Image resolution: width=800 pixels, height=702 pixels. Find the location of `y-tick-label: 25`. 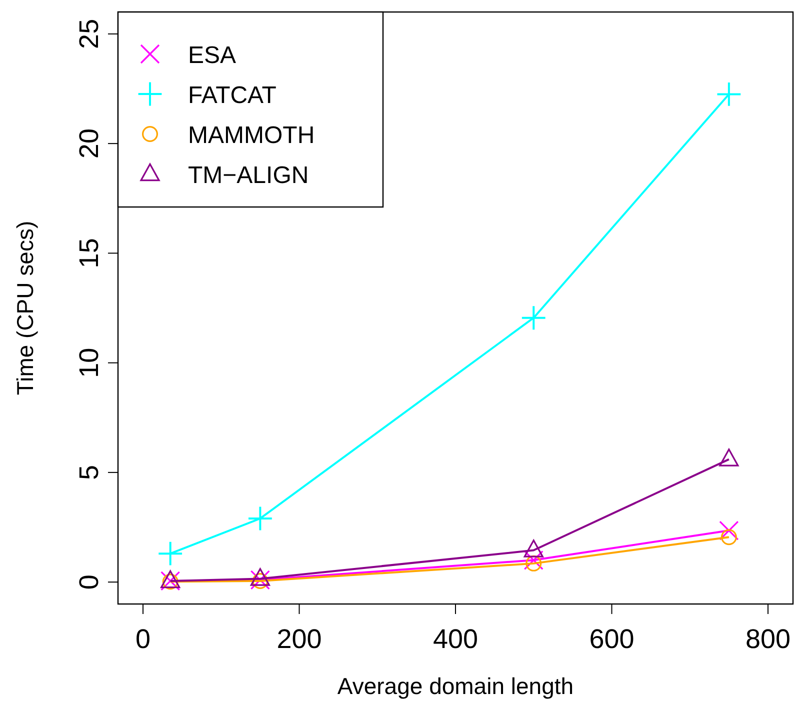

y-tick-label: 25 is located at coordinates (89, 33).